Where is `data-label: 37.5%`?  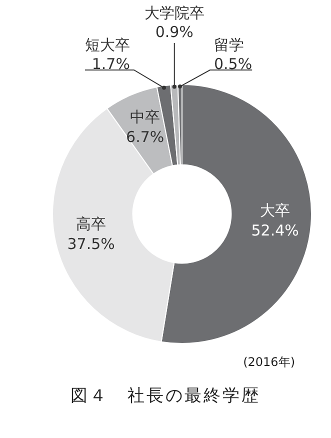
data-label: 37.5% is located at coordinates (91, 244).